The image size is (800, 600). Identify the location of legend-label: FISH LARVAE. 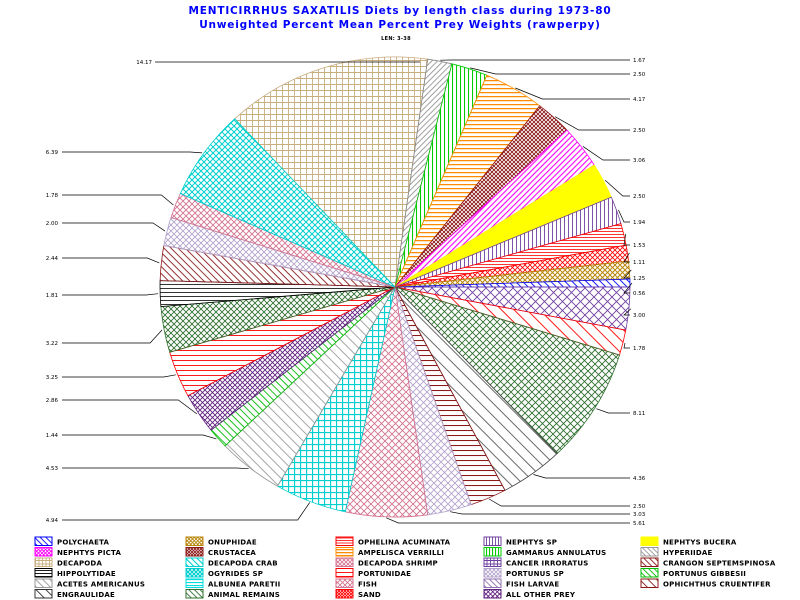
(532, 585).